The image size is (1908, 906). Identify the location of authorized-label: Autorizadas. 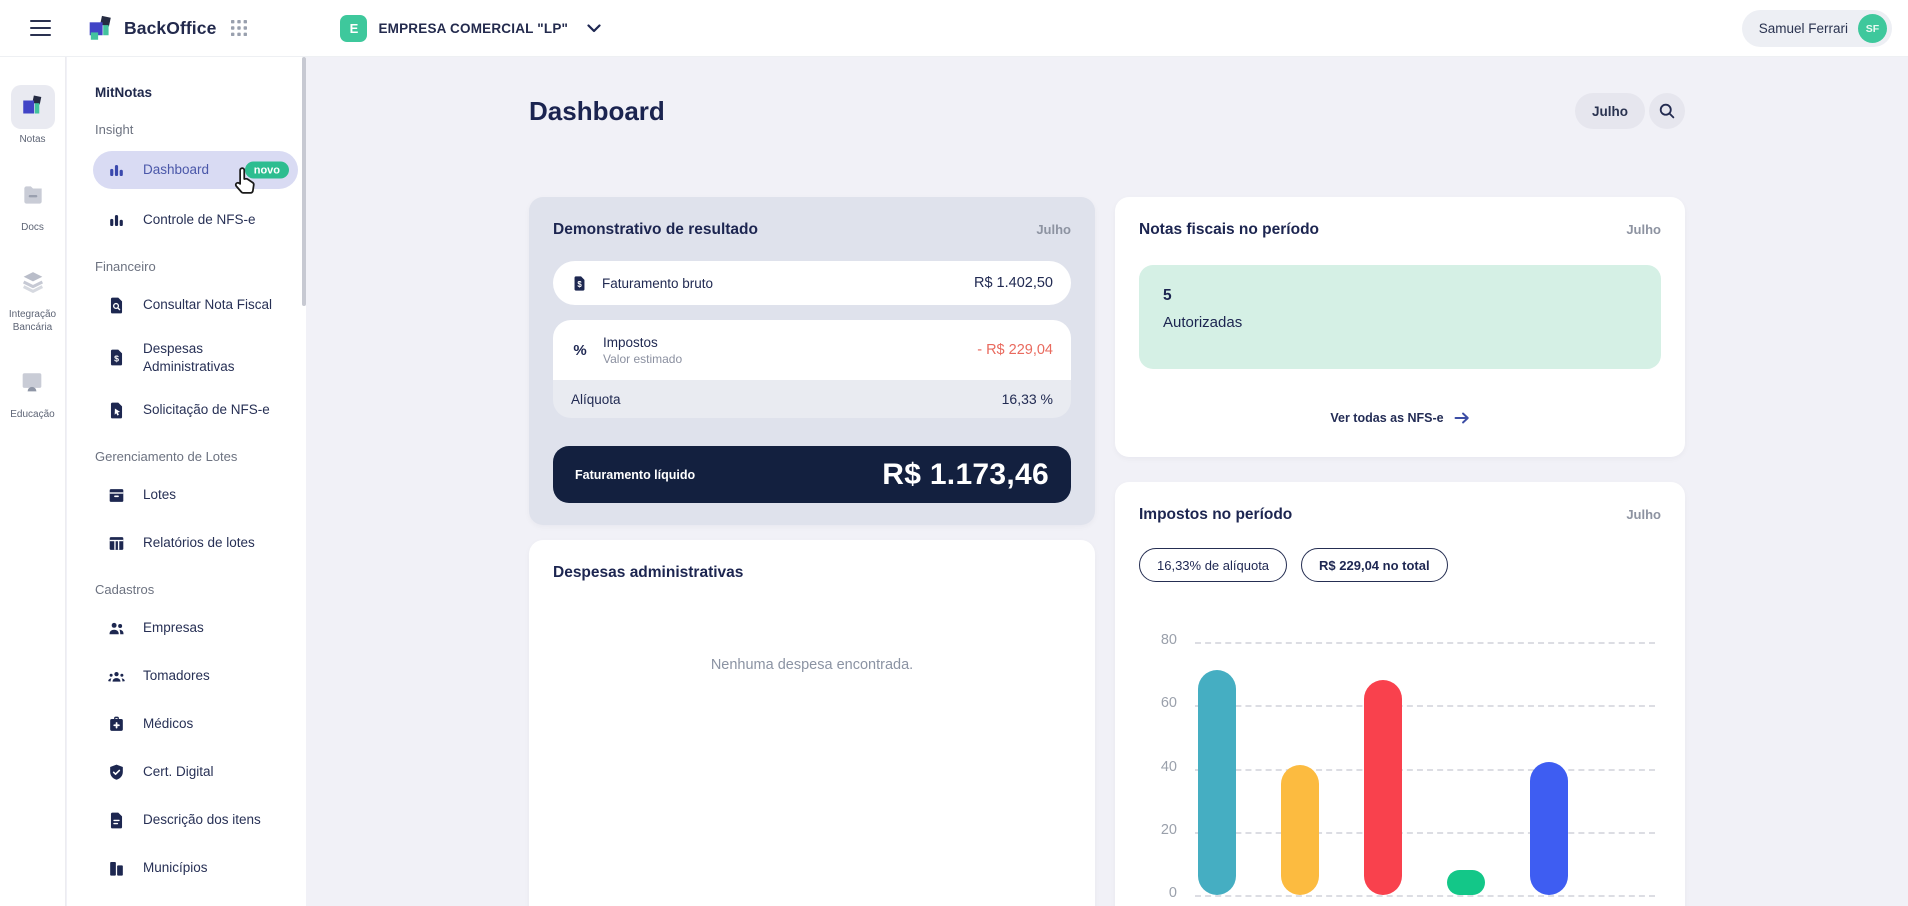
(1203, 322).